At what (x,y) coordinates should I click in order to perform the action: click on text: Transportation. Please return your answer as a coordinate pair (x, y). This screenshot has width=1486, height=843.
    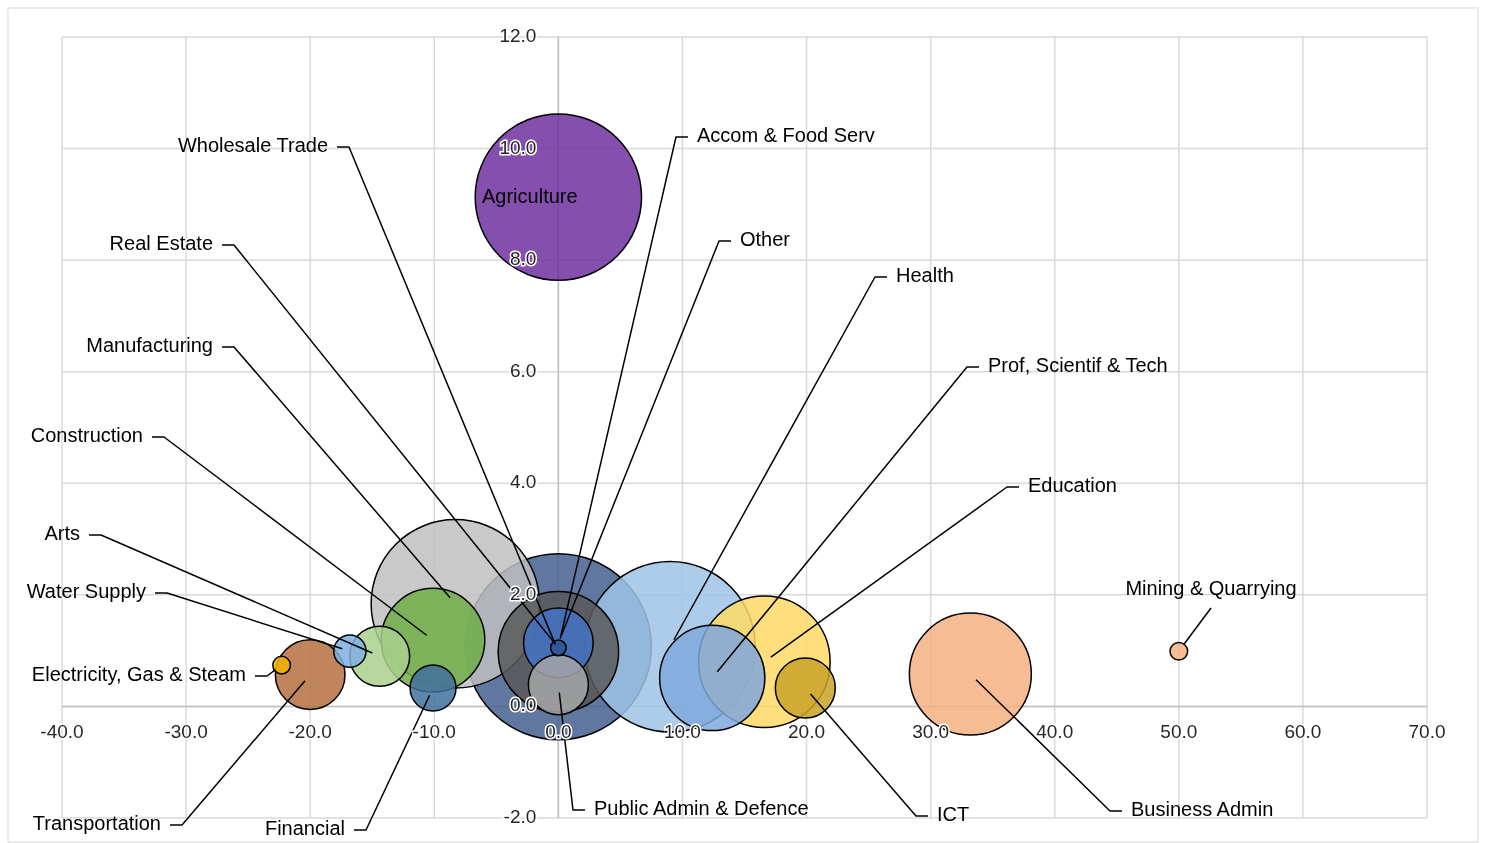
    Looking at the image, I should click on (96, 823).